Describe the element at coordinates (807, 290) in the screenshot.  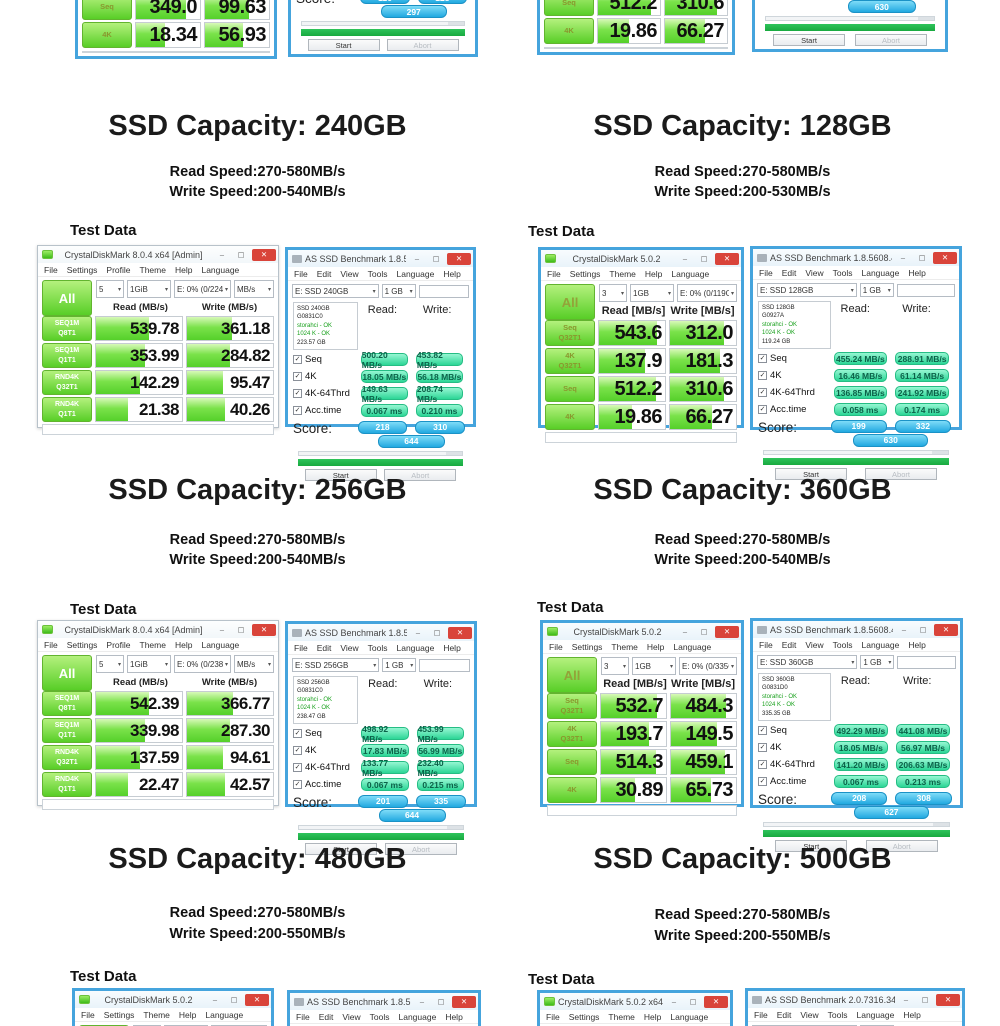
I see `drive-select: E: SSD 128GB ▾` at that location.